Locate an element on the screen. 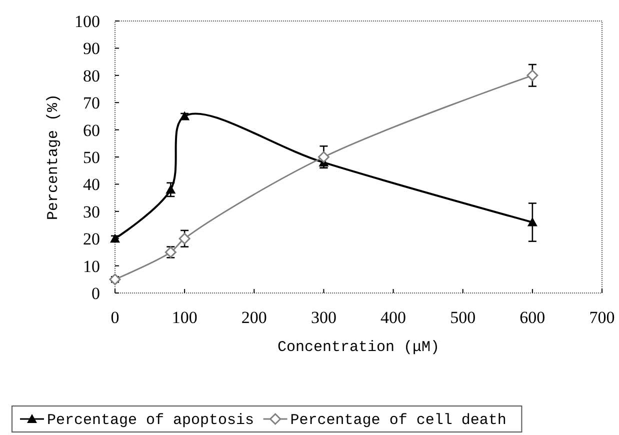 This screenshot has width=619, height=435. y-tick-label: 50 is located at coordinates (91, 157).